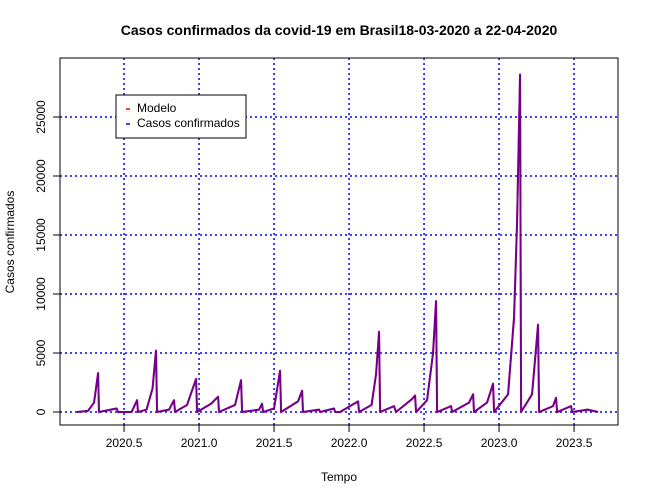 The height and width of the screenshot is (500, 650). What do you see at coordinates (41, 235) in the screenshot?
I see `y-tick-label: 15000` at bounding box center [41, 235].